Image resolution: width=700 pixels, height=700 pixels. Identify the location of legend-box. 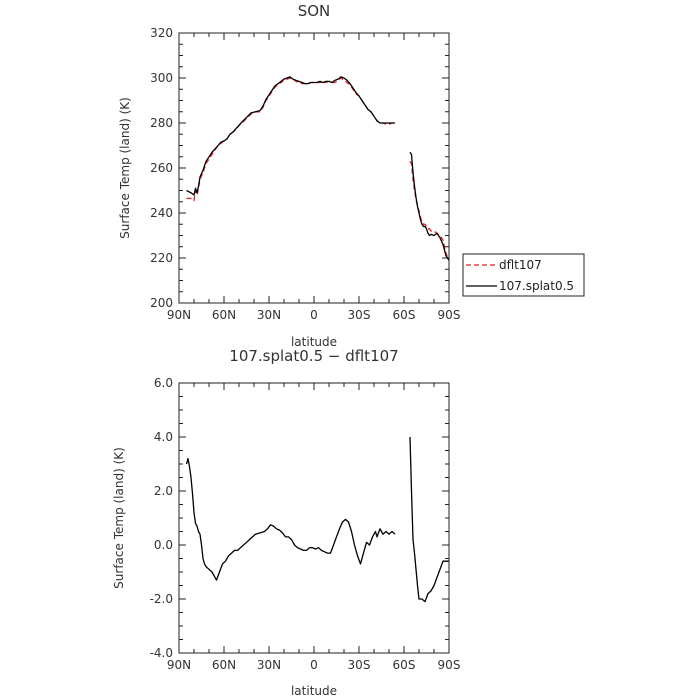
(523, 275).